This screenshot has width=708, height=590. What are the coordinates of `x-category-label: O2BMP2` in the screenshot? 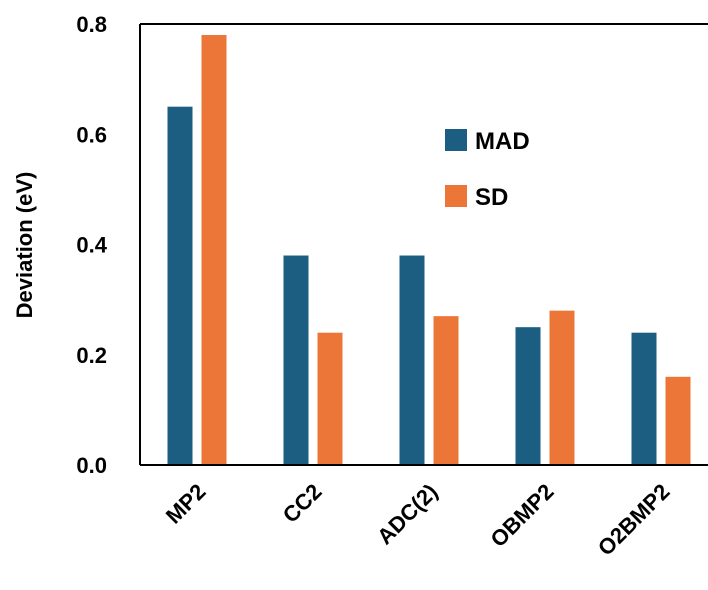 It's located at (634, 520).